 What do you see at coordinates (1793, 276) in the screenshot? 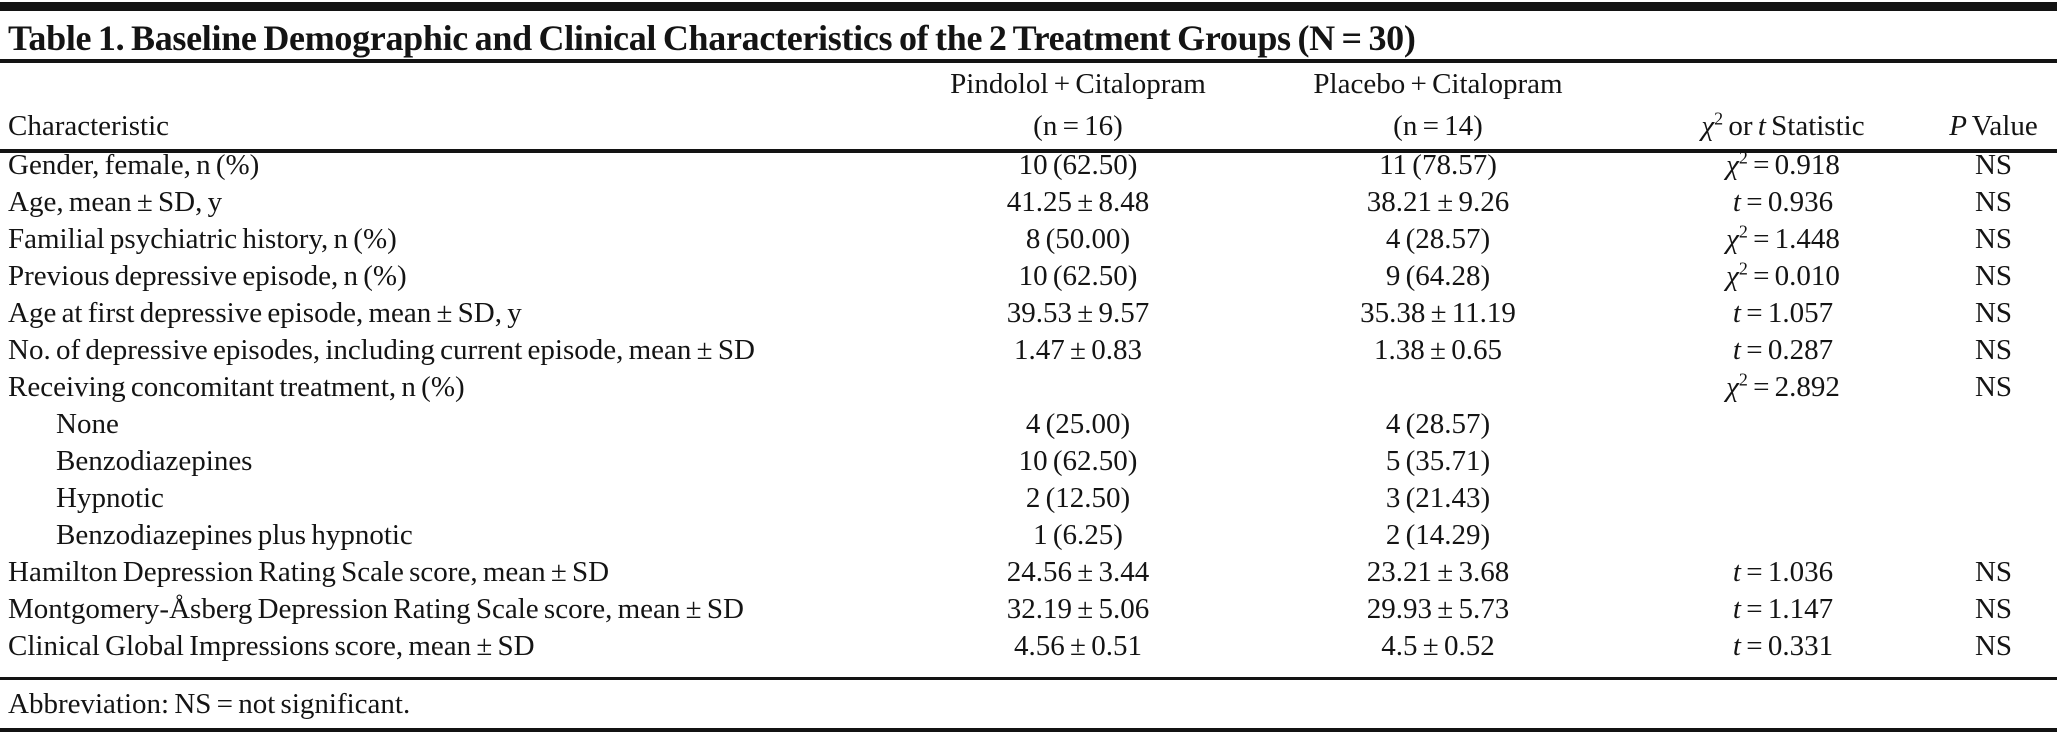
I see `stat-equals-value: = 0.010` at bounding box center [1793, 276].